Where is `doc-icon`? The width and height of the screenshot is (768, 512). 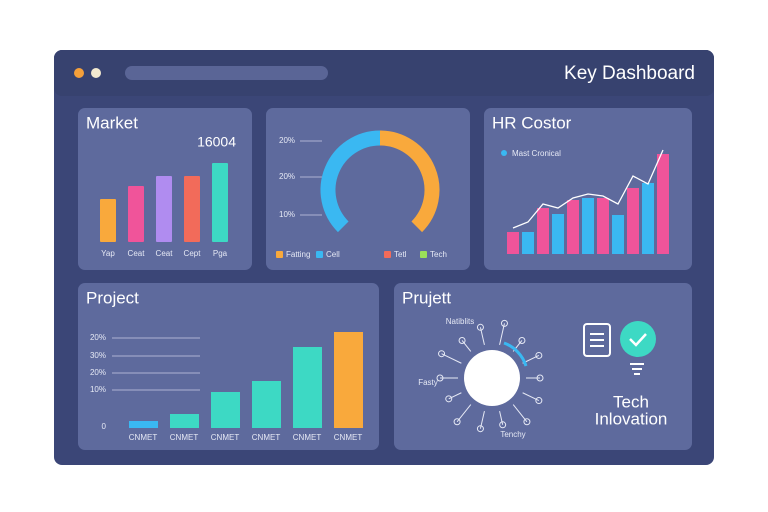
doc-icon is located at coordinates (597, 340).